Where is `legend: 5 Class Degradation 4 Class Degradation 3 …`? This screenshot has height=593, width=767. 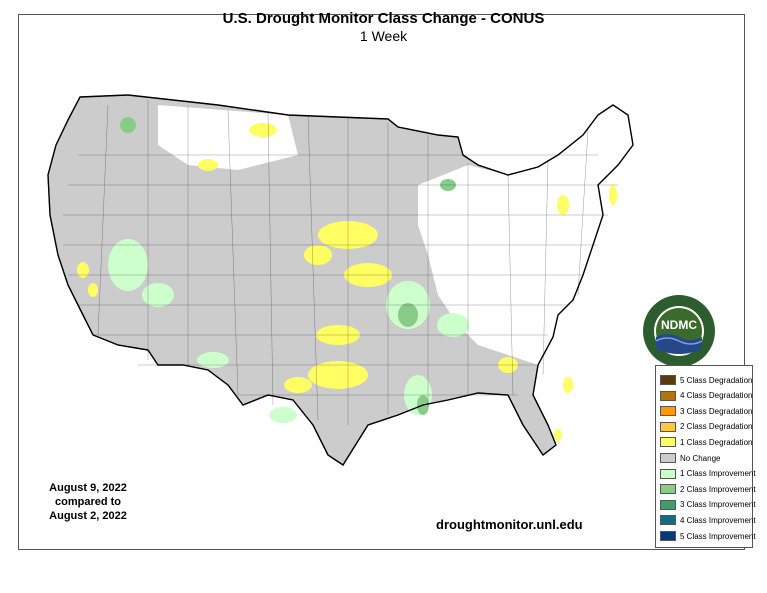 legend: 5 Class Degradation 4 Class Degradation 3 … is located at coordinates (705, 456).